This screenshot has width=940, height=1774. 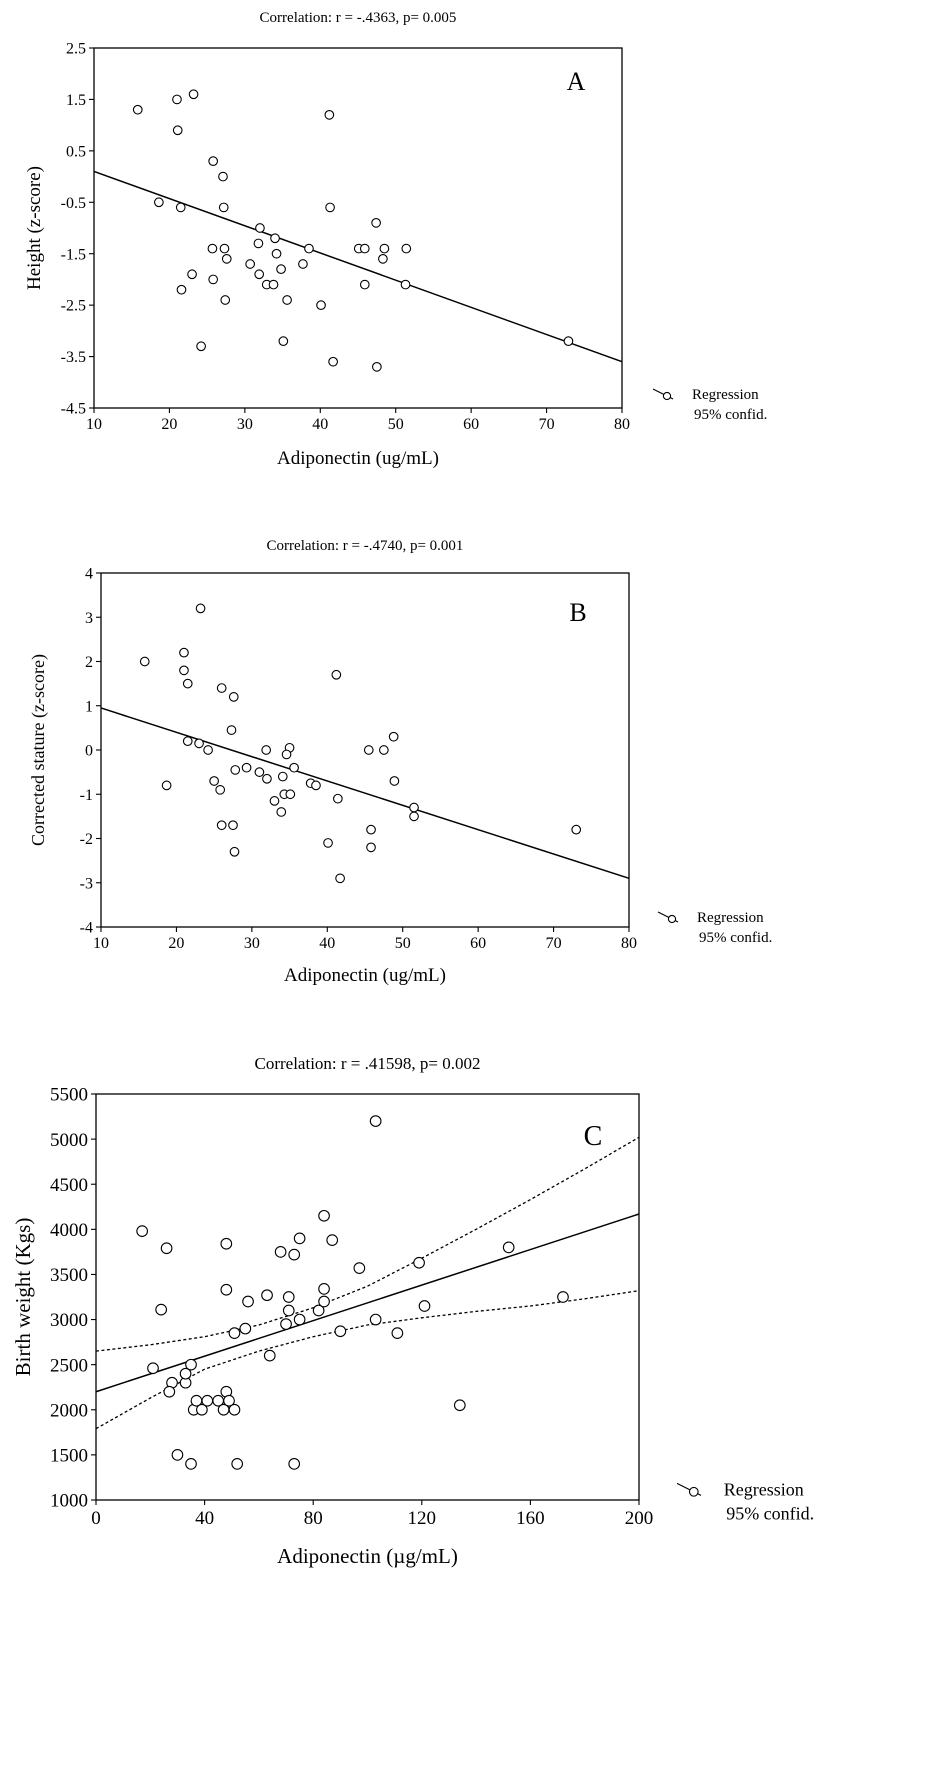 What do you see at coordinates (94, 424) in the screenshot?
I see `x-tick-label: 10` at bounding box center [94, 424].